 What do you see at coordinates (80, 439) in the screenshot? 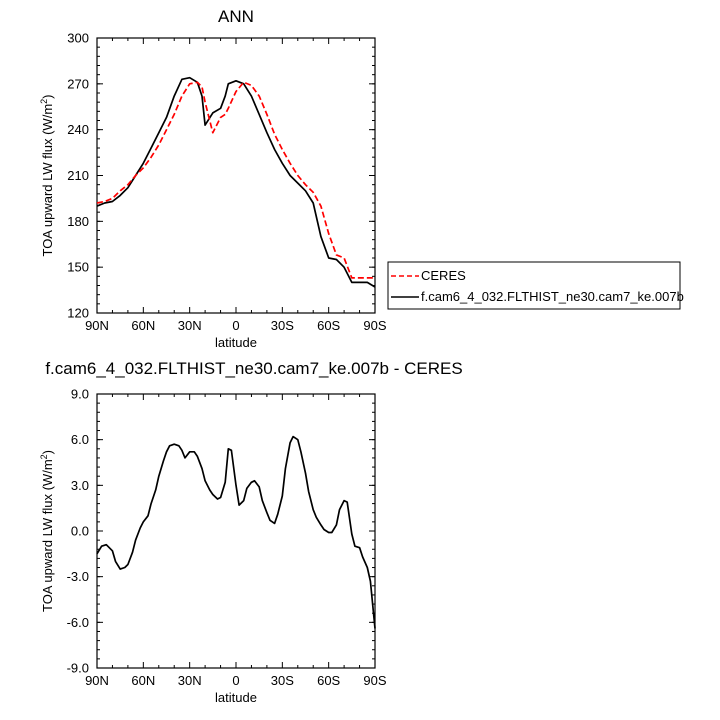
I see `y-tick-label: 6.0` at bounding box center [80, 439].